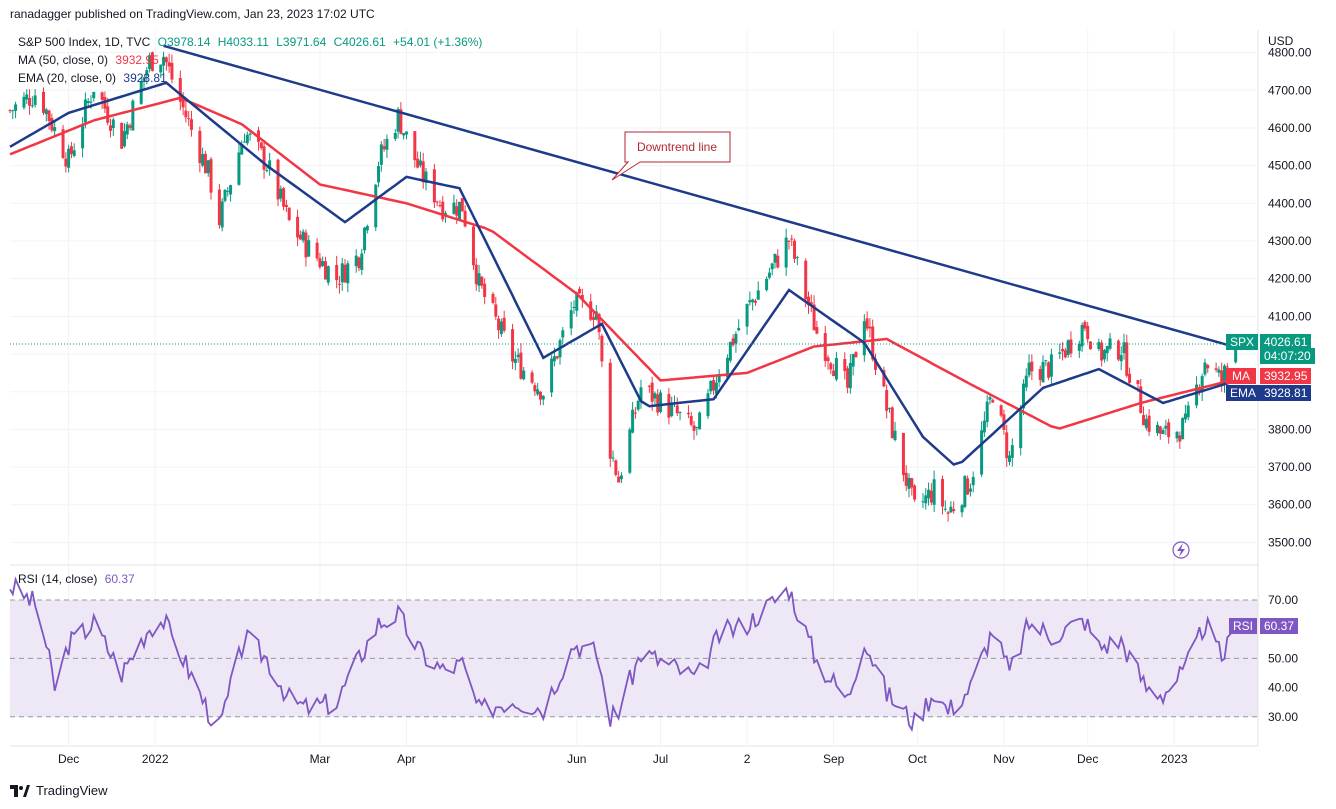 Image resolution: width=1336 pixels, height=809 pixels. What do you see at coordinates (1003, 759) in the screenshot?
I see `time-tick-label: Nov` at bounding box center [1003, 759].